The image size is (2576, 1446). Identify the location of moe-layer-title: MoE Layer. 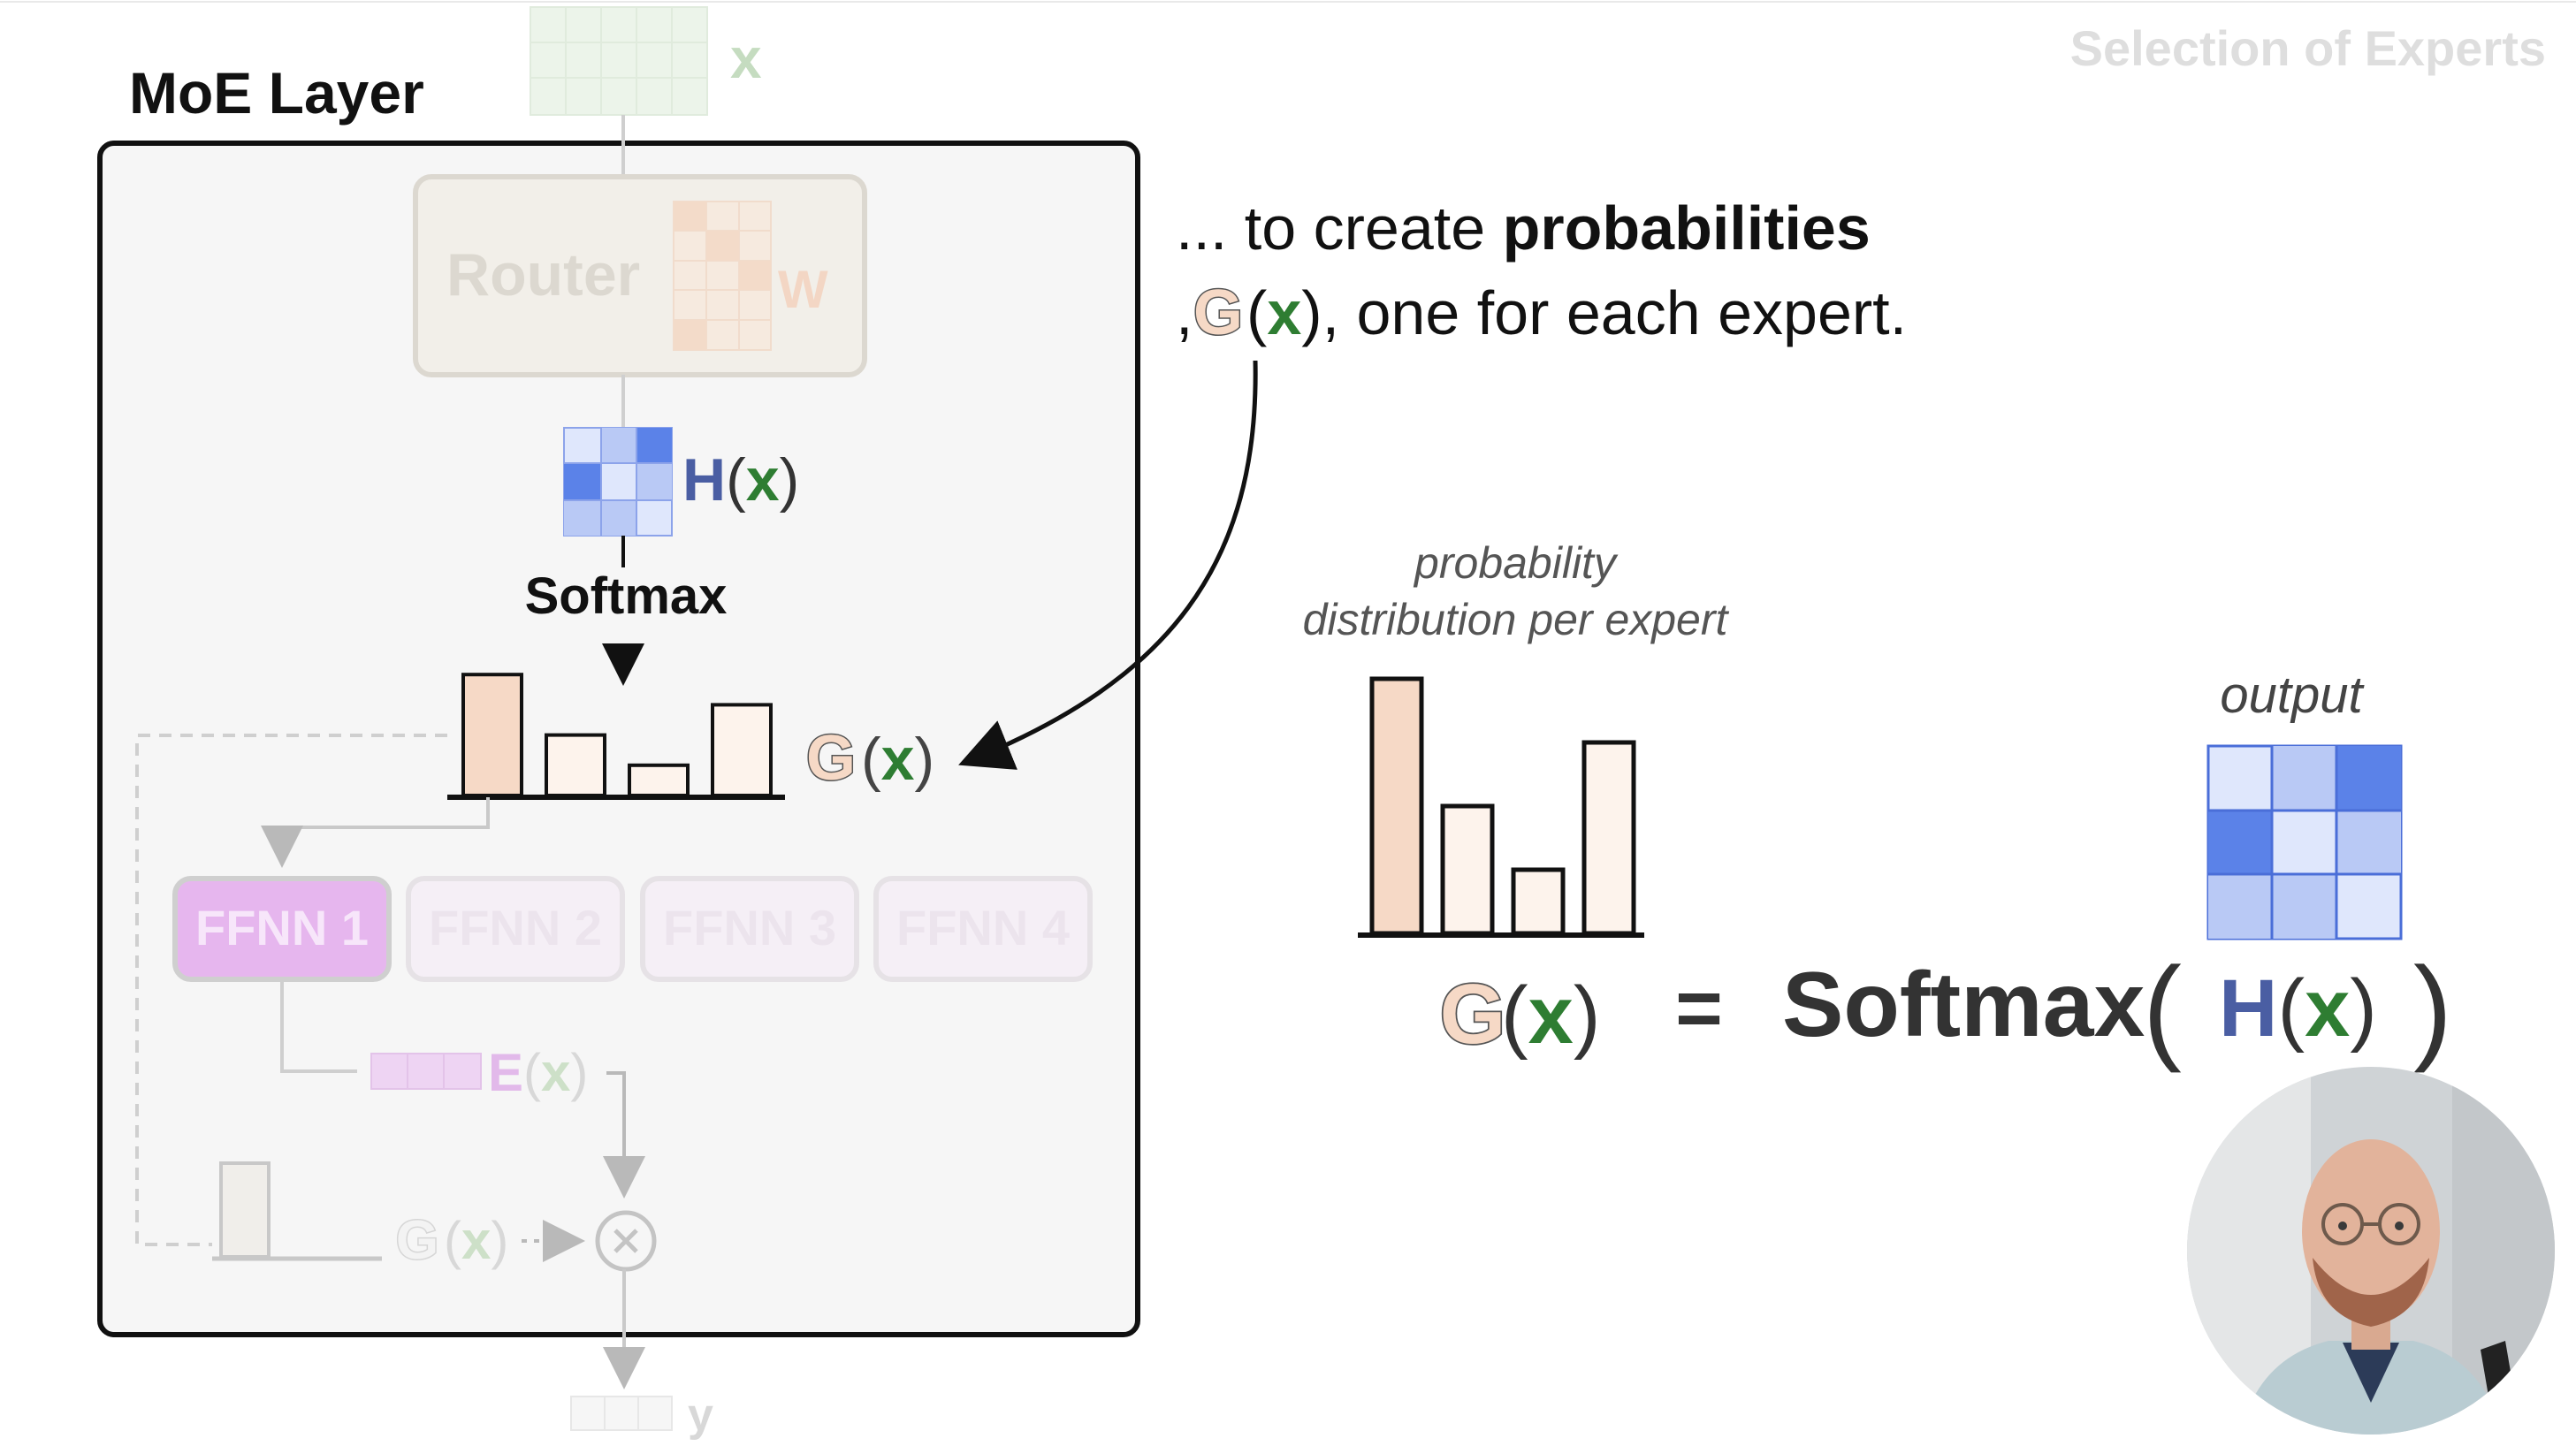
(276, 93).